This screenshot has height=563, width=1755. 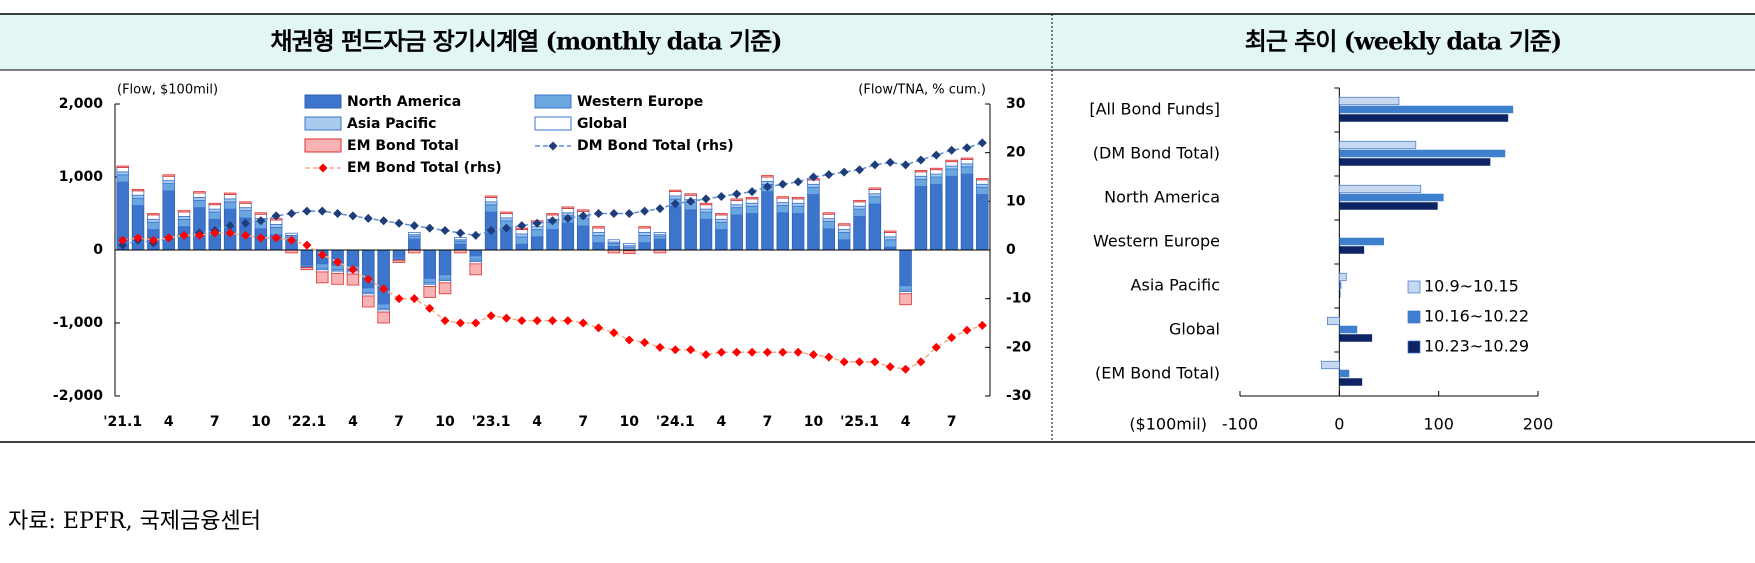 I want to click on x-tick-label: '24.1, so click(x=675, y=422).